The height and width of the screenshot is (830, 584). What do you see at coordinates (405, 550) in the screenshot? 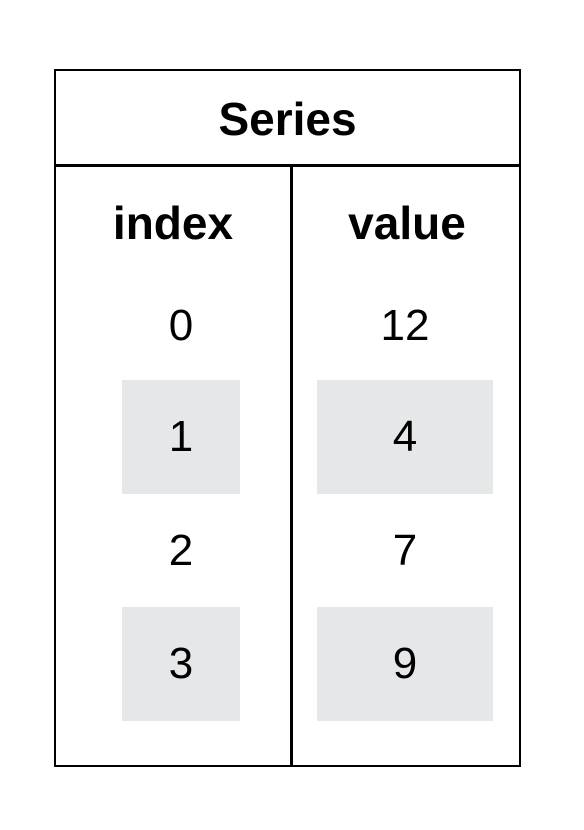
I see `value-cell-2: 7` at bounding box center [405, 550].